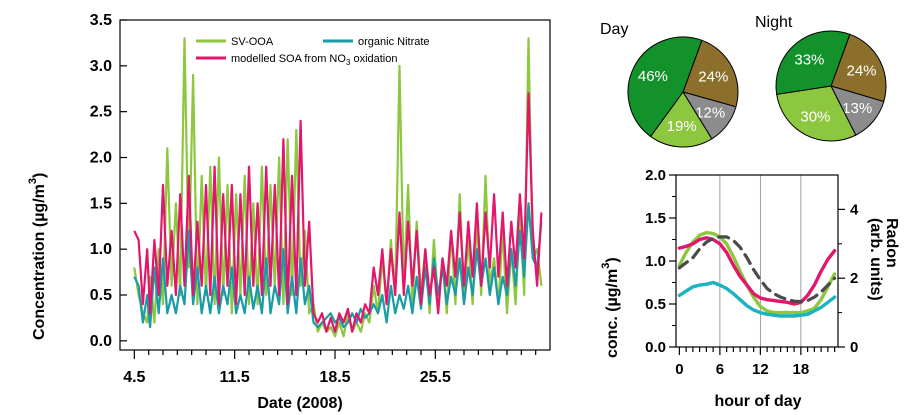 This screenshot has width=917, height=415. I want to click on diurnal-y-axis-label-text: conc. (µg/m, so click(612, 313).